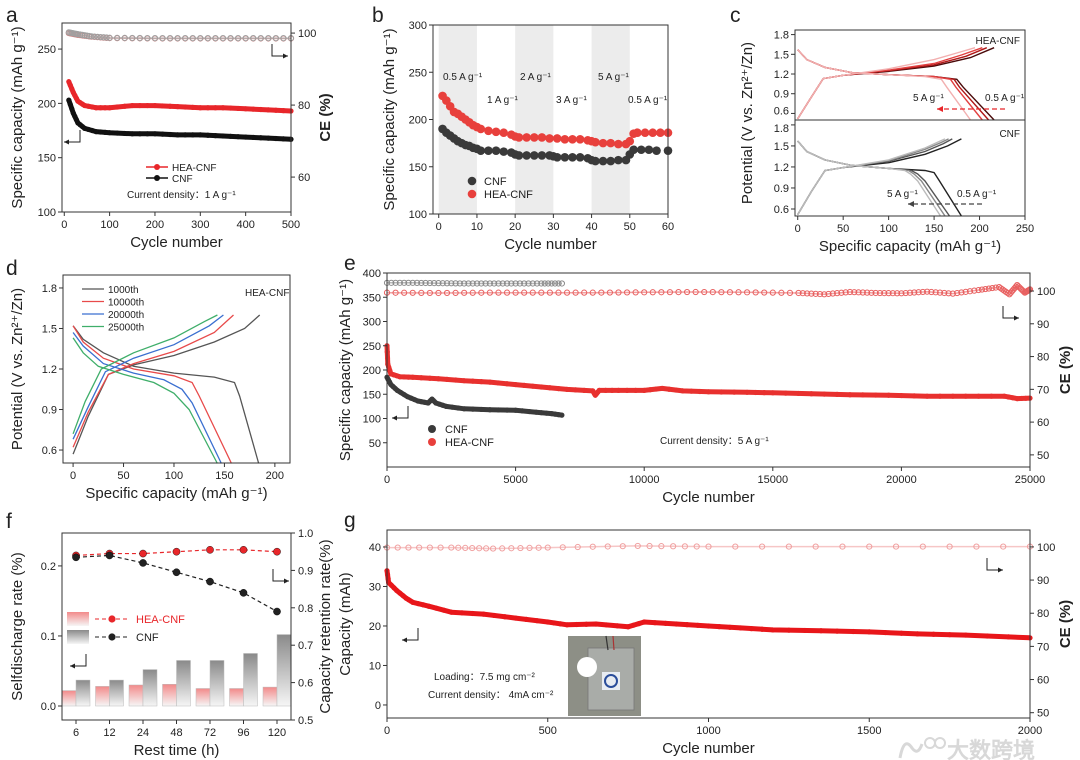 Image resolution: width=1080 pixels, height=760 pixels. I want to click on watermark-logo-icon, so click(911, 750).